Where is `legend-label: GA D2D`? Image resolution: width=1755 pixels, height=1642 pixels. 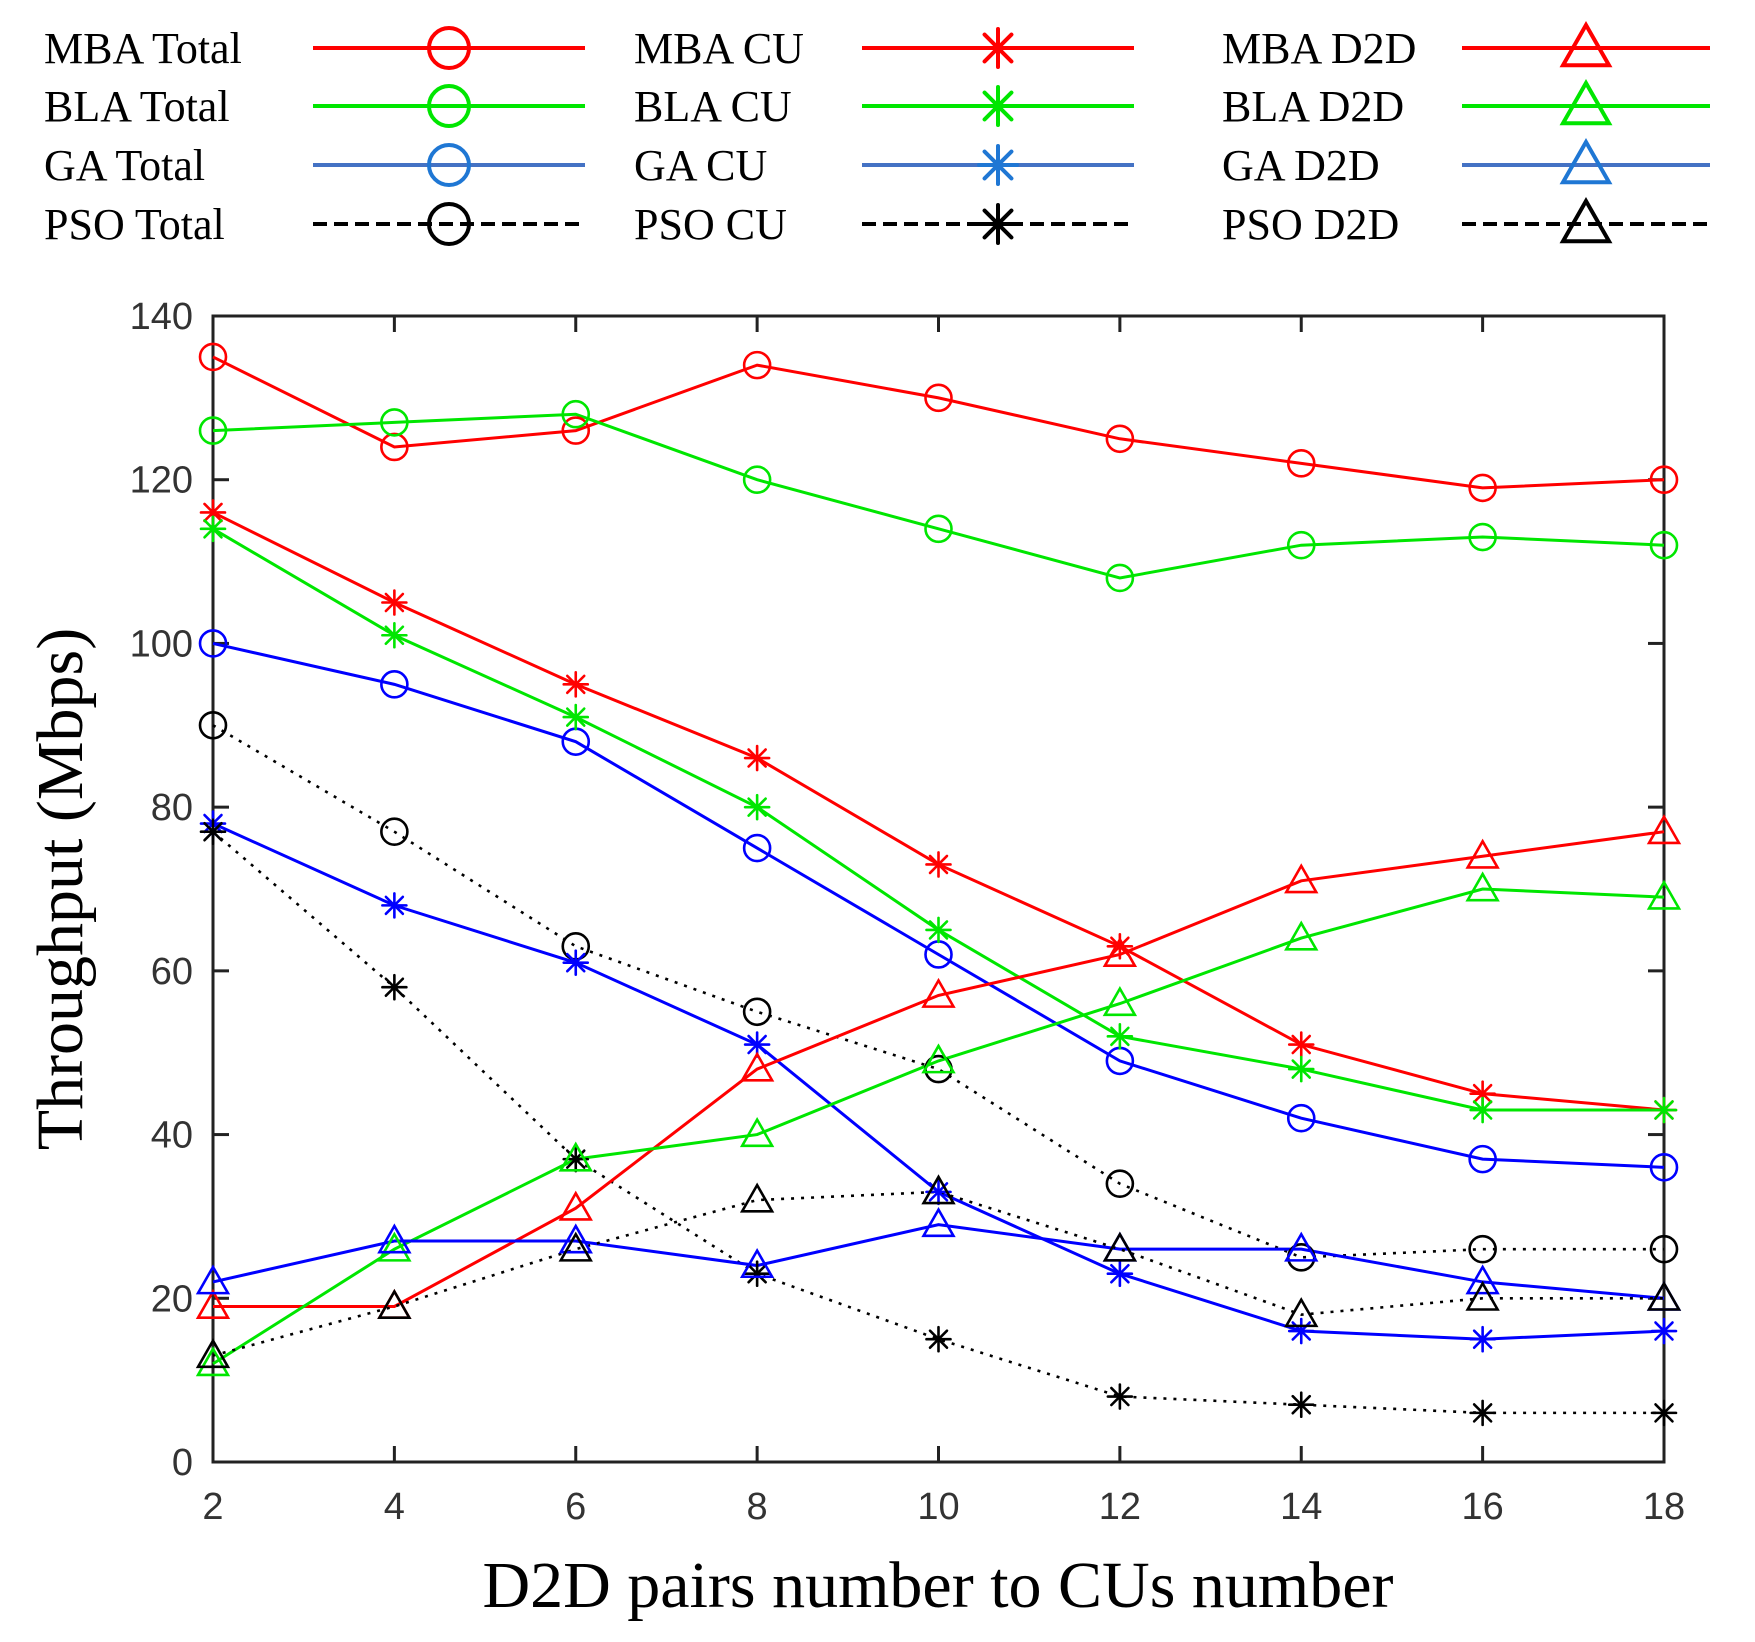
legend-label: GA D2D is located at coordinates (1301, 165).